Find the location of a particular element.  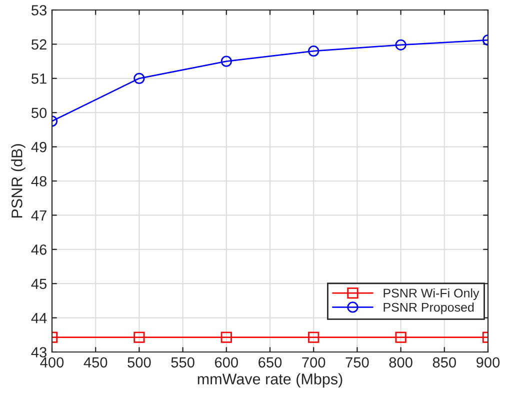

x-tick-label: 800 is located at coordinates (400, 362).